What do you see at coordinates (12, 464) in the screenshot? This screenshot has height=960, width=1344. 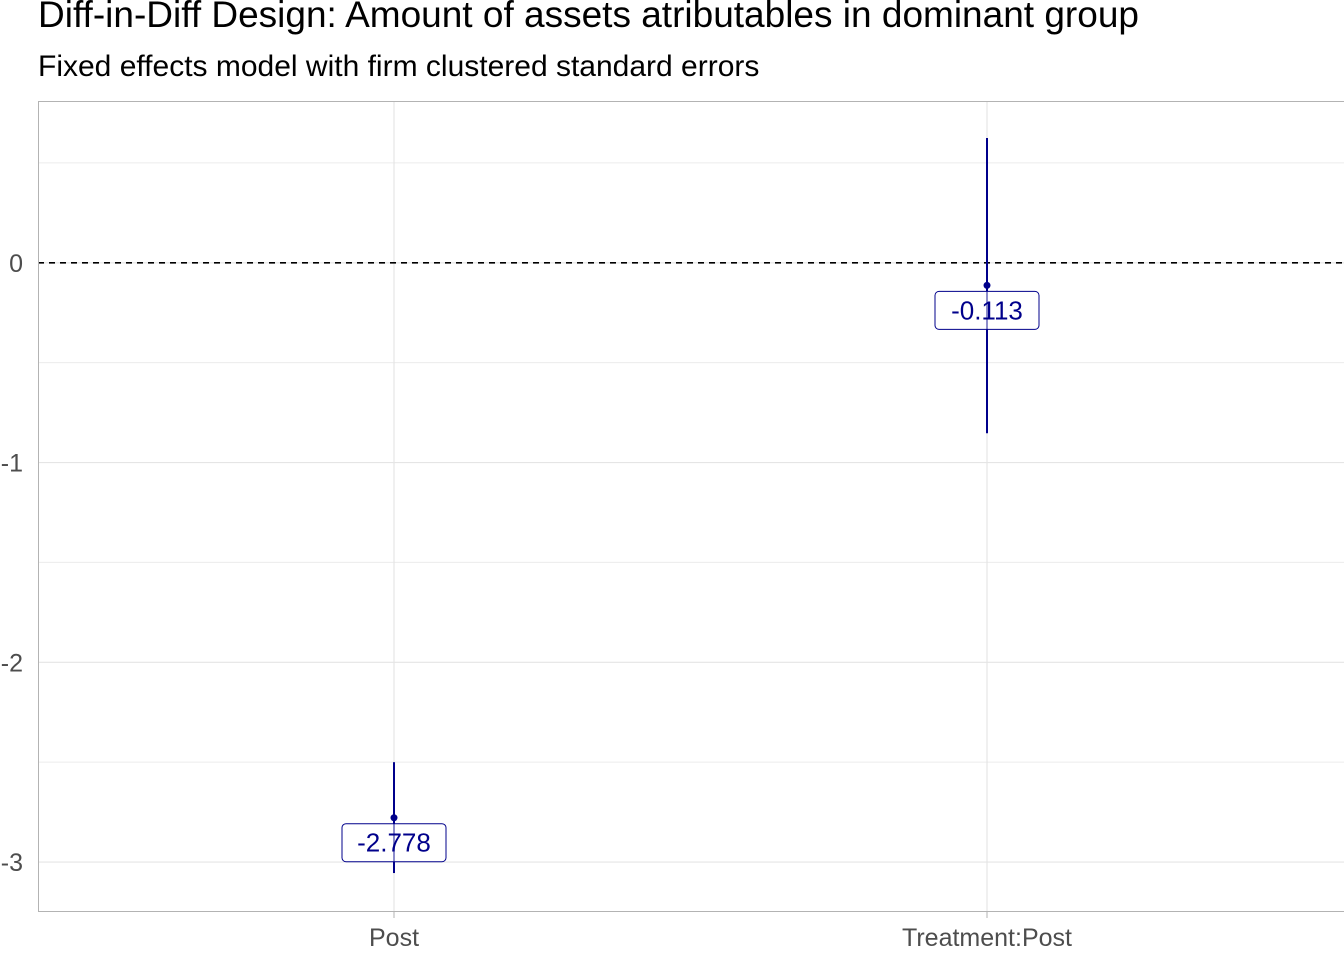 I see `y-tick-label: -1` at bounding box center [12, 464].